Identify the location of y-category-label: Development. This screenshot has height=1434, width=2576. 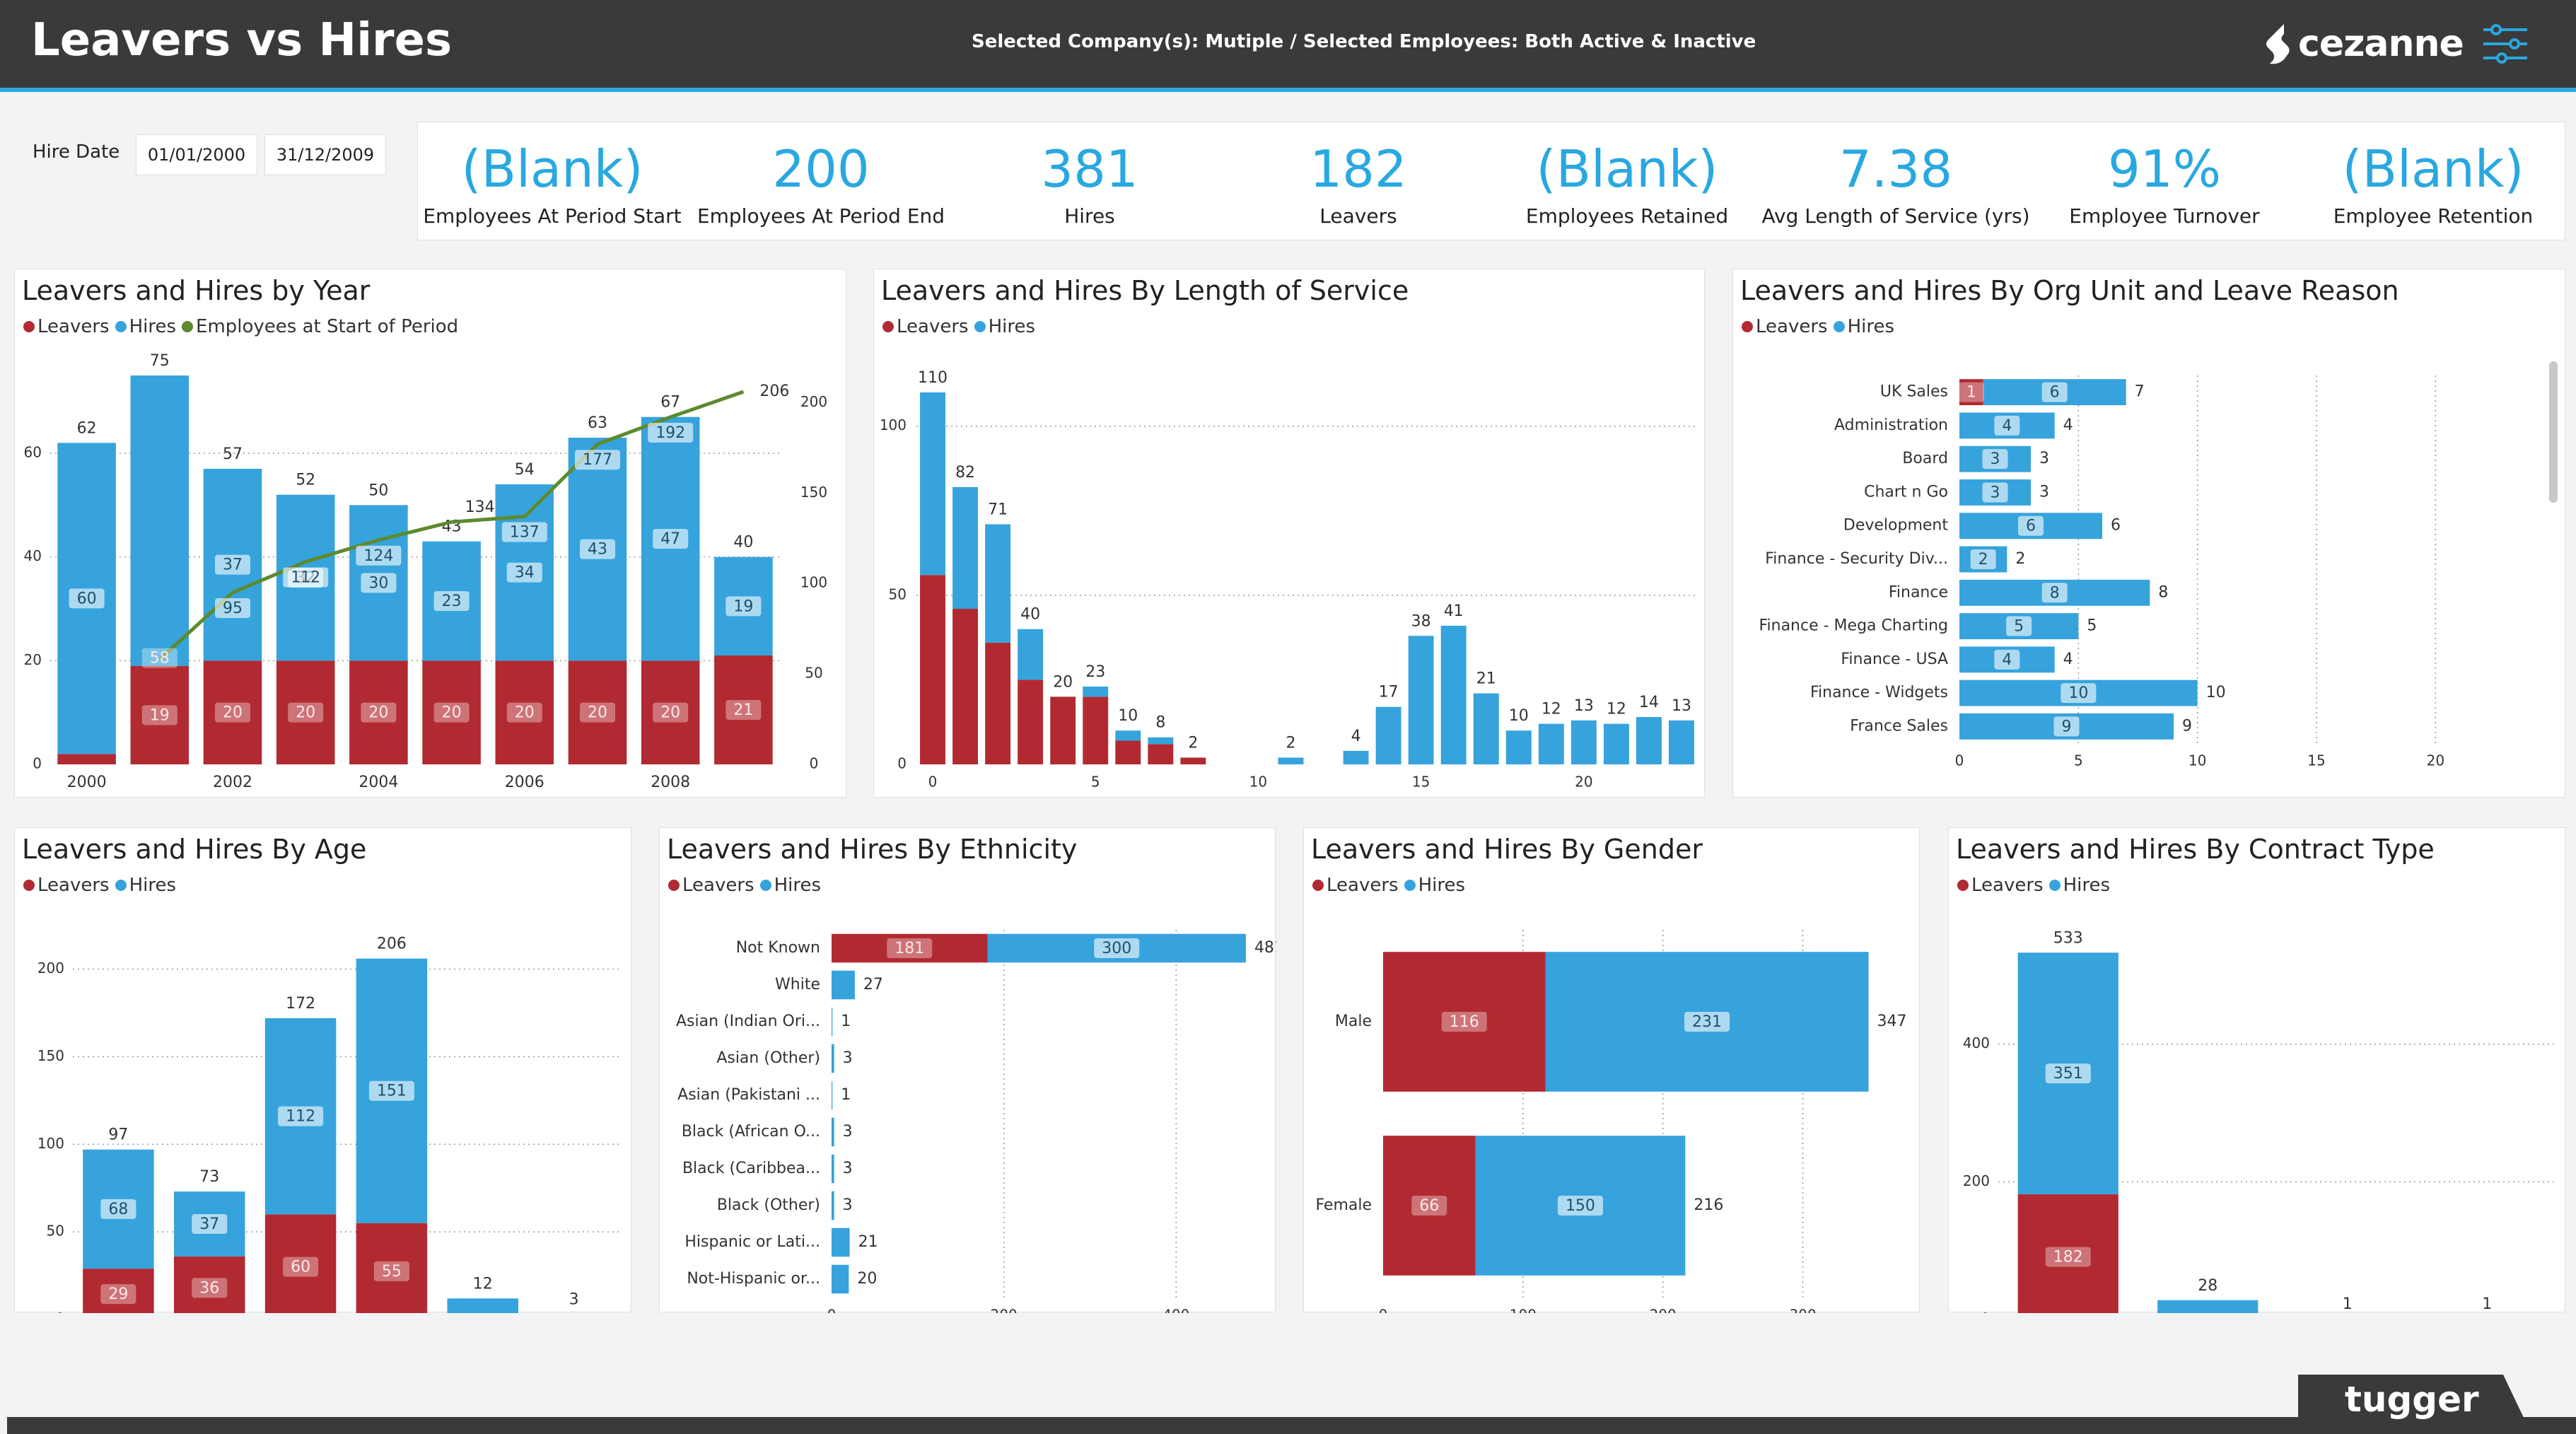
(1895, 526).